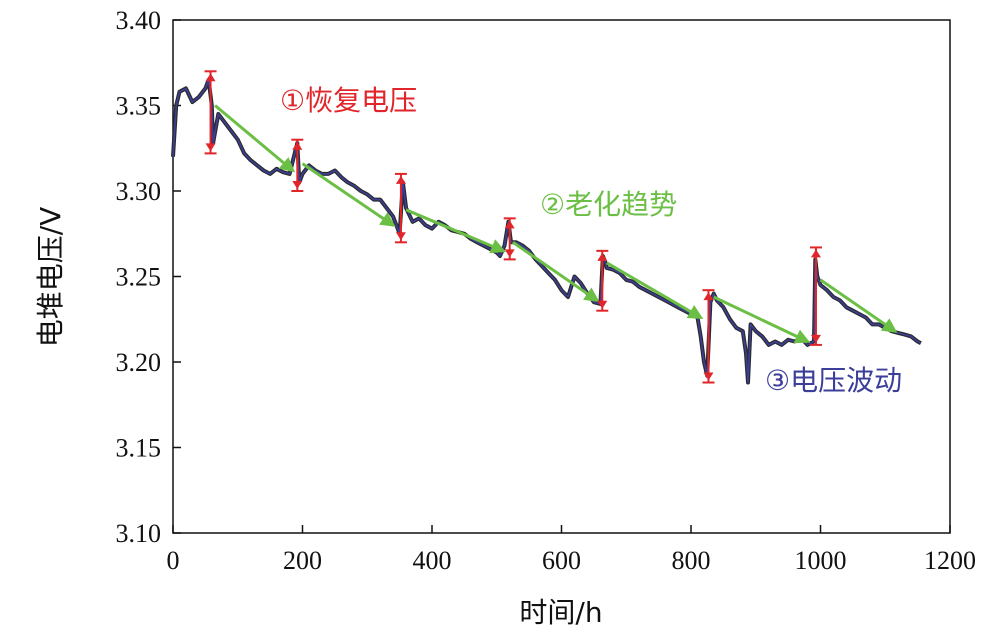  What do you see at coordinates (139, 362) in the screenshot?
I see `y-tick-label: 3.20` at bounding box center [139, 362].